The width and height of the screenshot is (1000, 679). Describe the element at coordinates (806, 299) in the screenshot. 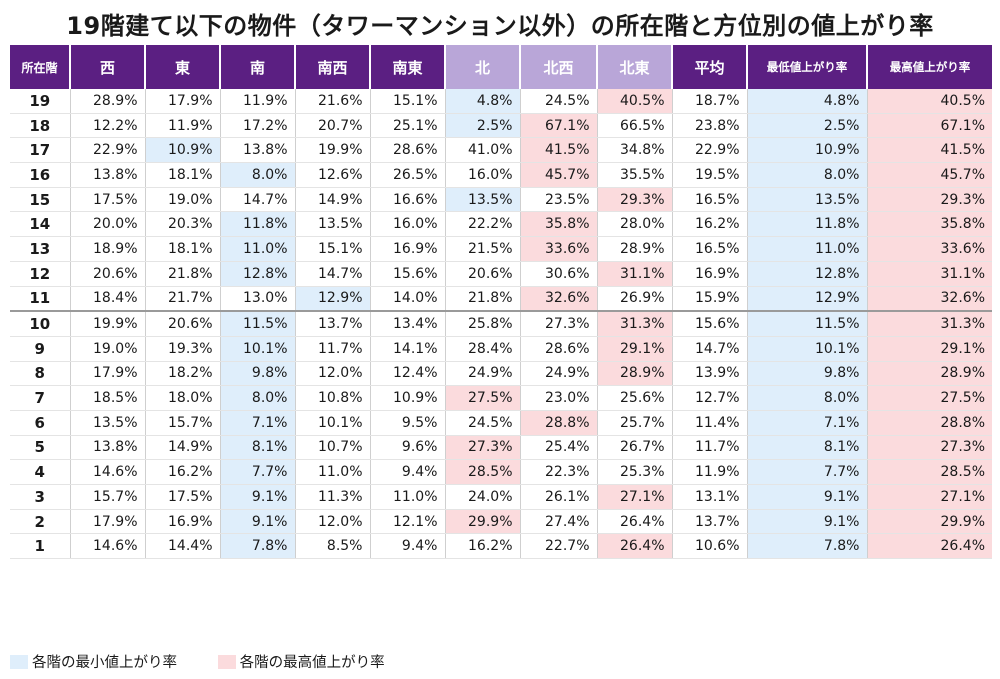

I see `value-cell: 12.9%` at that location.